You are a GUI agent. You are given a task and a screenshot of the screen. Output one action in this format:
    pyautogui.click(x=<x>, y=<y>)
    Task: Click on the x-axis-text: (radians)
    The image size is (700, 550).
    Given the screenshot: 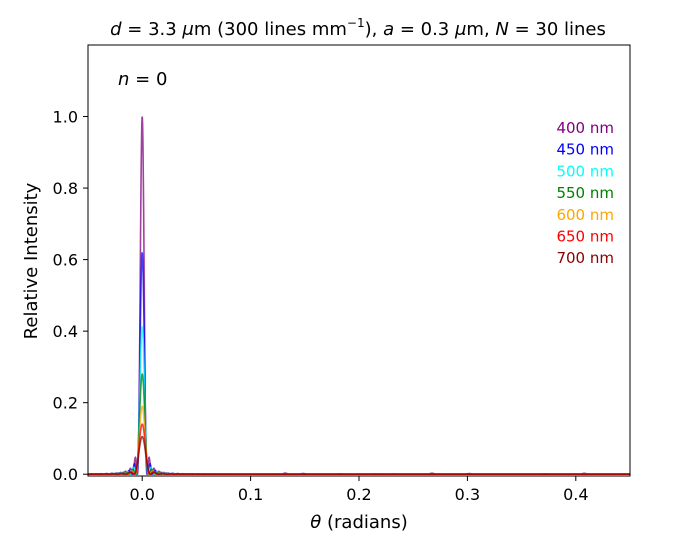 What is the action you would take?
    pyautogui.click(x=364, y=522)
    